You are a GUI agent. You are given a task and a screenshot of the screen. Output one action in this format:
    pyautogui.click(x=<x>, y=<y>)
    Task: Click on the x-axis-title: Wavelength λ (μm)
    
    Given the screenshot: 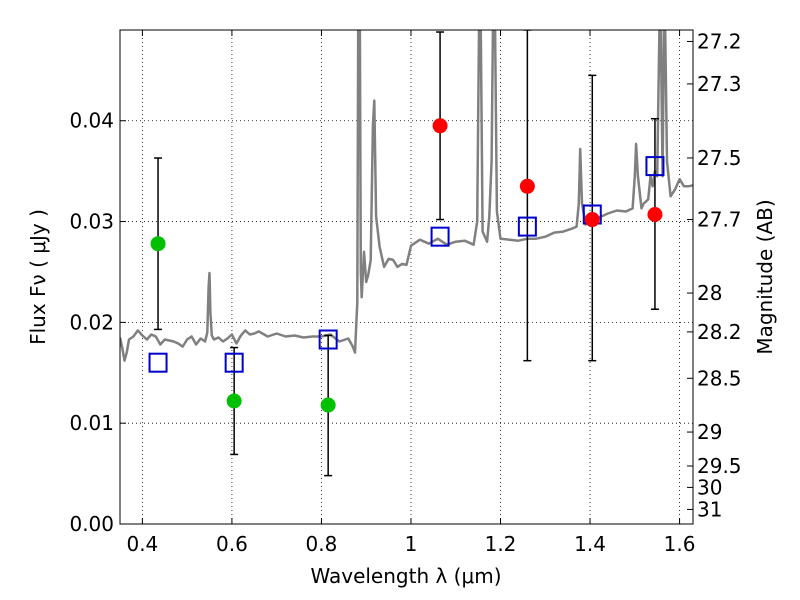 What is the action you would take?
    pyautogui.click(x=405, y=576)
    